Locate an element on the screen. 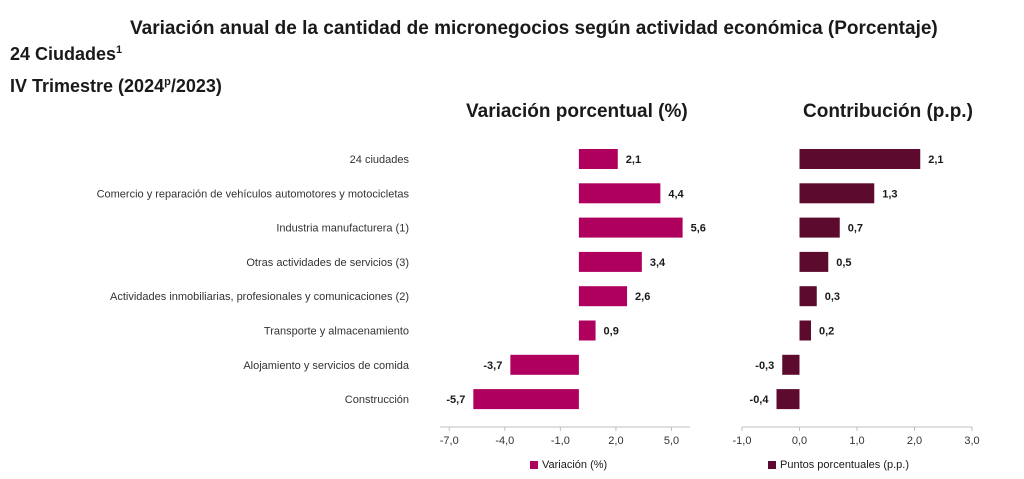  variation-legend-swatch is located at coordinates (534, 465).